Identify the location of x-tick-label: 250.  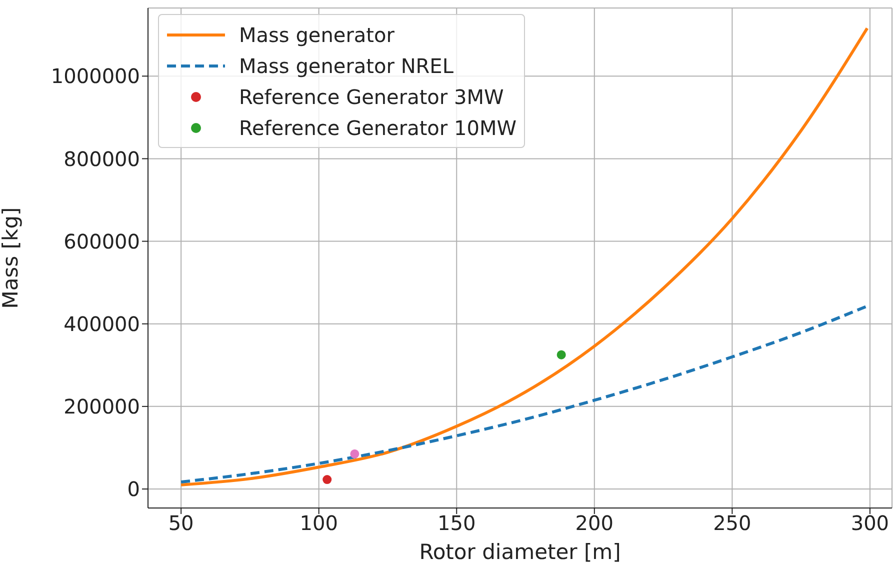
(732, 523).